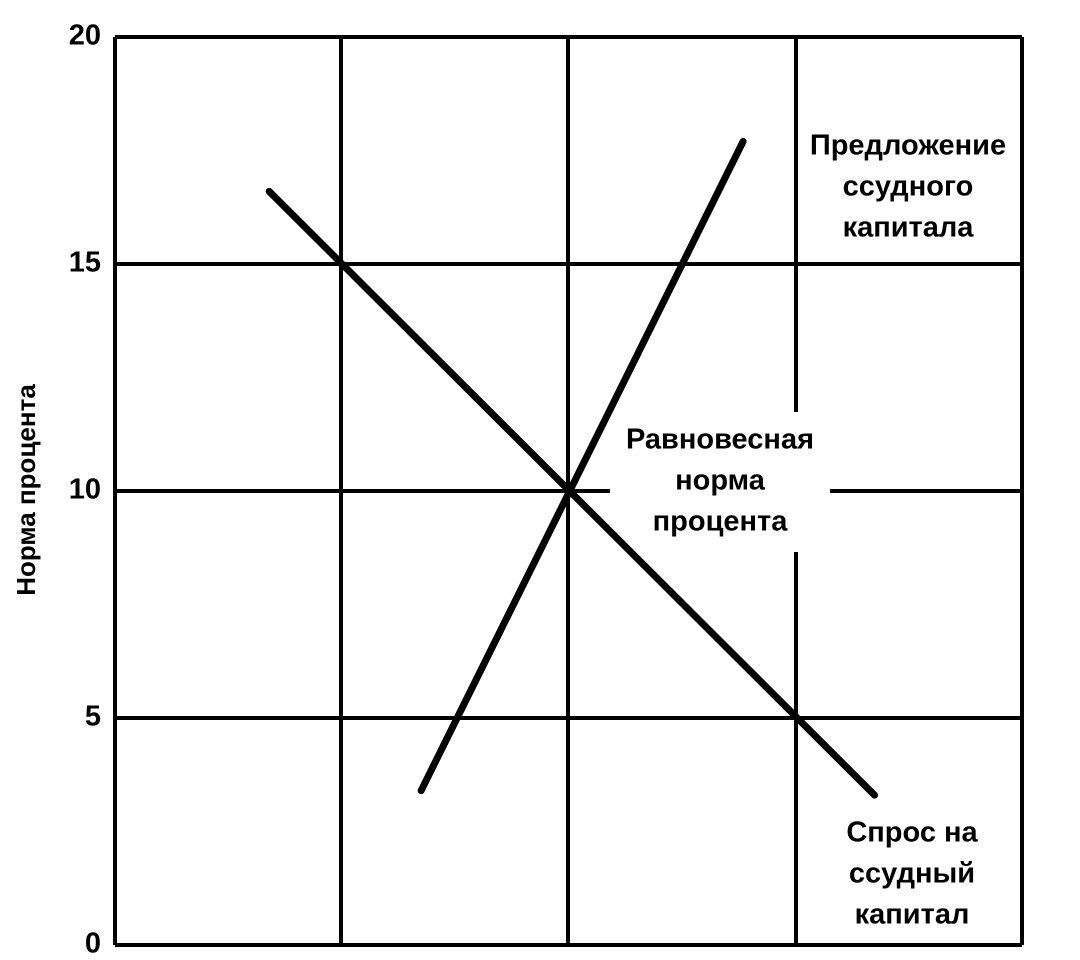 The width and height of the screenshot is (1080, 960). What do you see at coordinates (912, 833) in the screenshot?
I see `annotation: Спрос на` at bounding box center [912, 833].